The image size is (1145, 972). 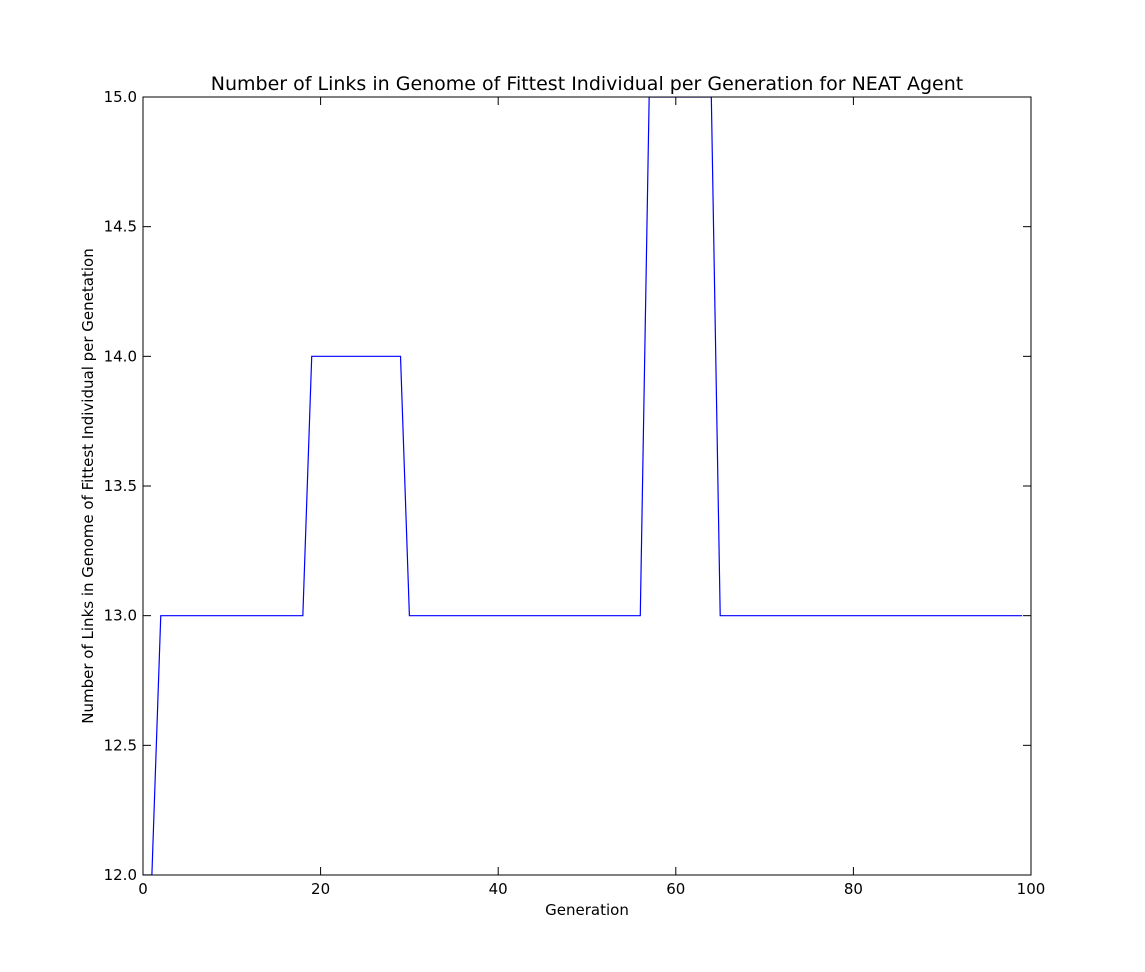 What do you see at coordinates (120, 875) in the screenshot?
I see `y-tick-label: 12.0` at bounding box center [120, 875].